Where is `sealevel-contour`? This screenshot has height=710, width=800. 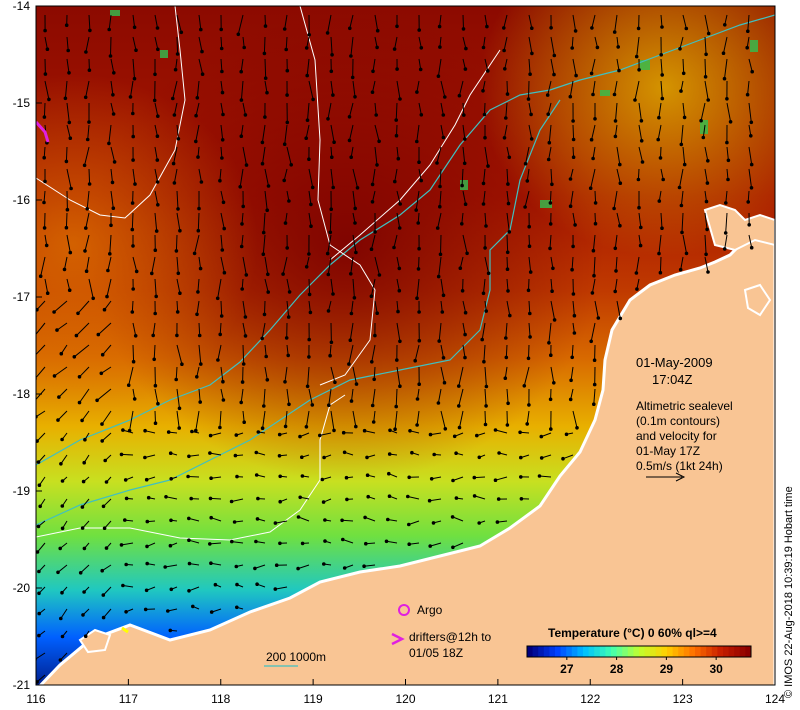
sealevel-contour is located at coordinates (337, 196).